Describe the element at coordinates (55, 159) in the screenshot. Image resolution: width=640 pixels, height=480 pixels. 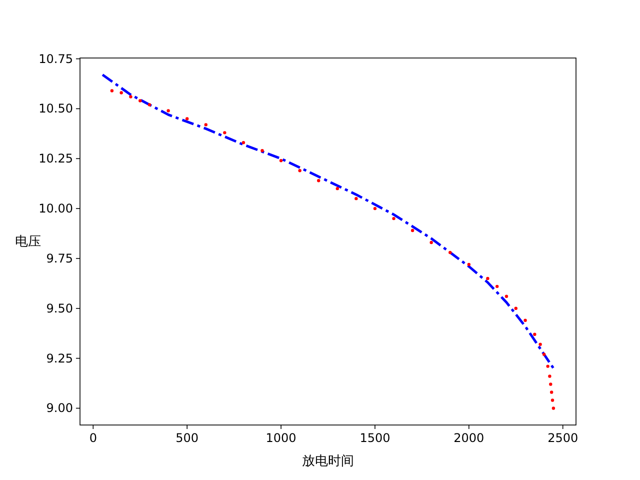
I see `y-tick-label: 10.25` at that location.